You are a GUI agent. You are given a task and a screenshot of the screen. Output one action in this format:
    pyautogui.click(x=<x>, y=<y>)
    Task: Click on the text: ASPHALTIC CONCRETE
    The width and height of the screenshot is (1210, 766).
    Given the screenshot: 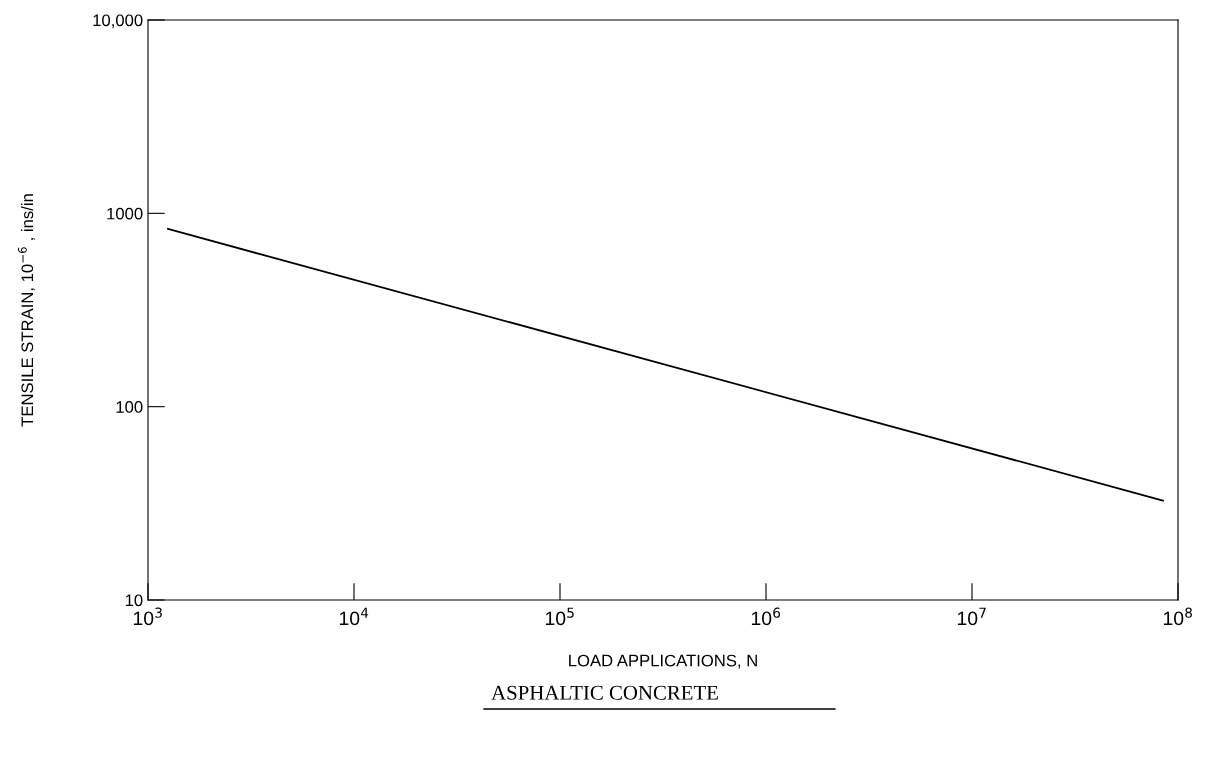 What is the action you would take?
    pyautogui.click(x=604, y=692)
    